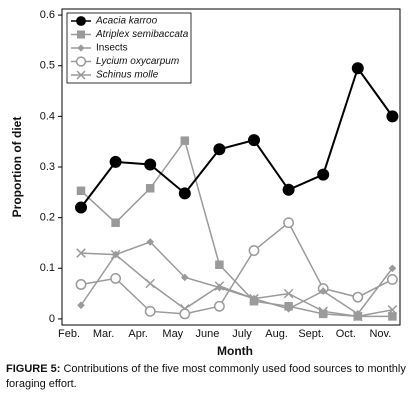 This screenshot has height=401, width=420. Describe the element at coordinates (47, 116) in the screenshot. I see `y-tick-label: 0.4` at that location.